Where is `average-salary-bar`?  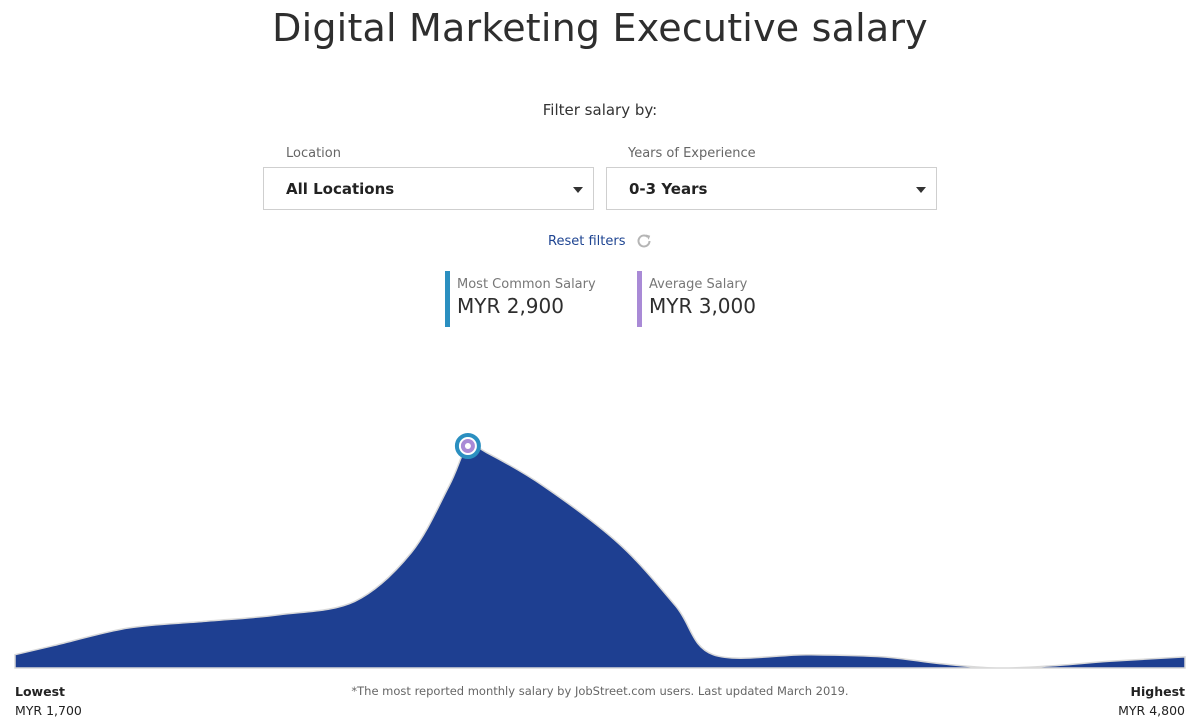 average-salary-bar is located at coordinates (639, 299).